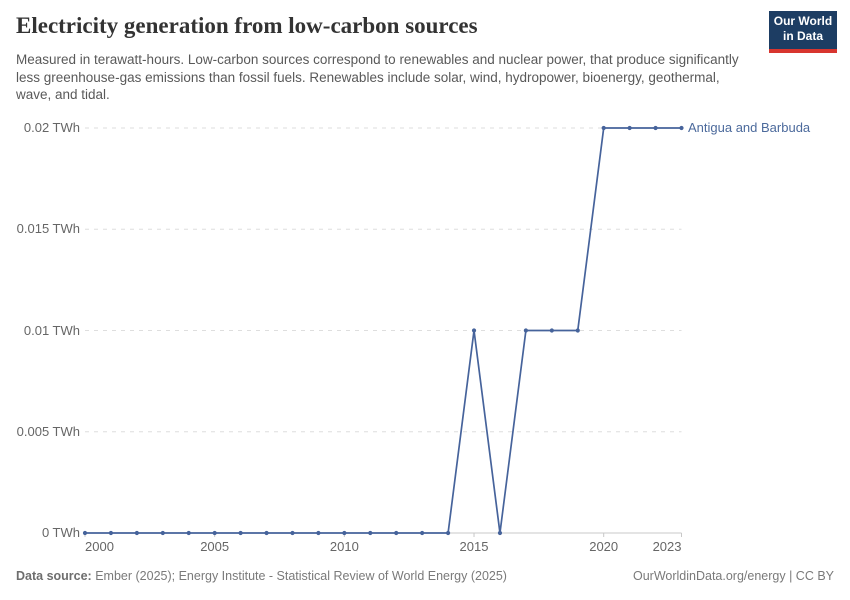 The image size is (850, 600). What do you see at coordinates (215, 546) in the screenshot?
I see `x-axis-label: 2005` at bounding box center [215, 546].